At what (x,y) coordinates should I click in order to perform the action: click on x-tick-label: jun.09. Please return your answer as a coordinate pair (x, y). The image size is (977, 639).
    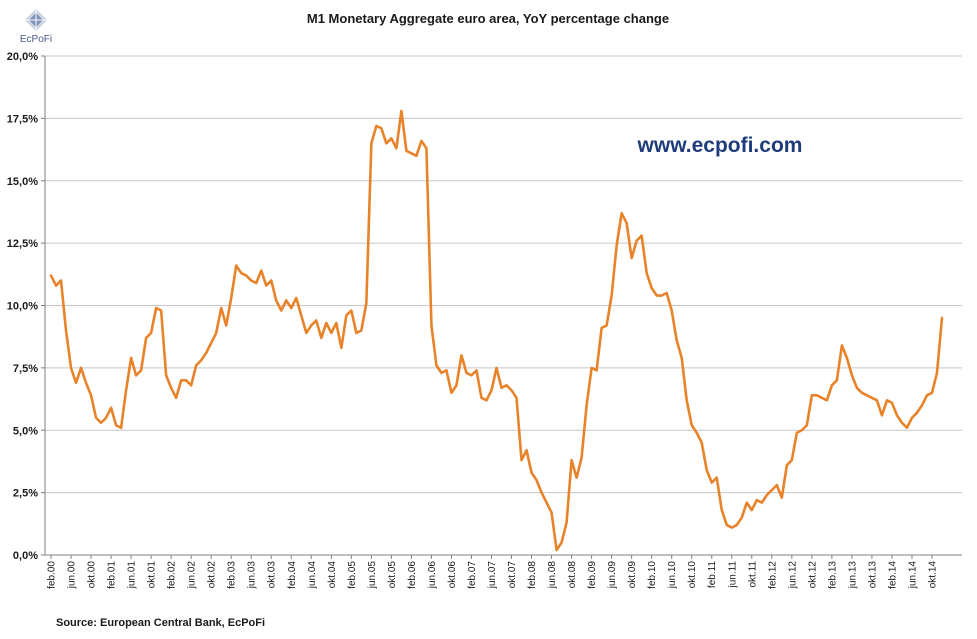
    Looking at the image, I should click on (612, 575).